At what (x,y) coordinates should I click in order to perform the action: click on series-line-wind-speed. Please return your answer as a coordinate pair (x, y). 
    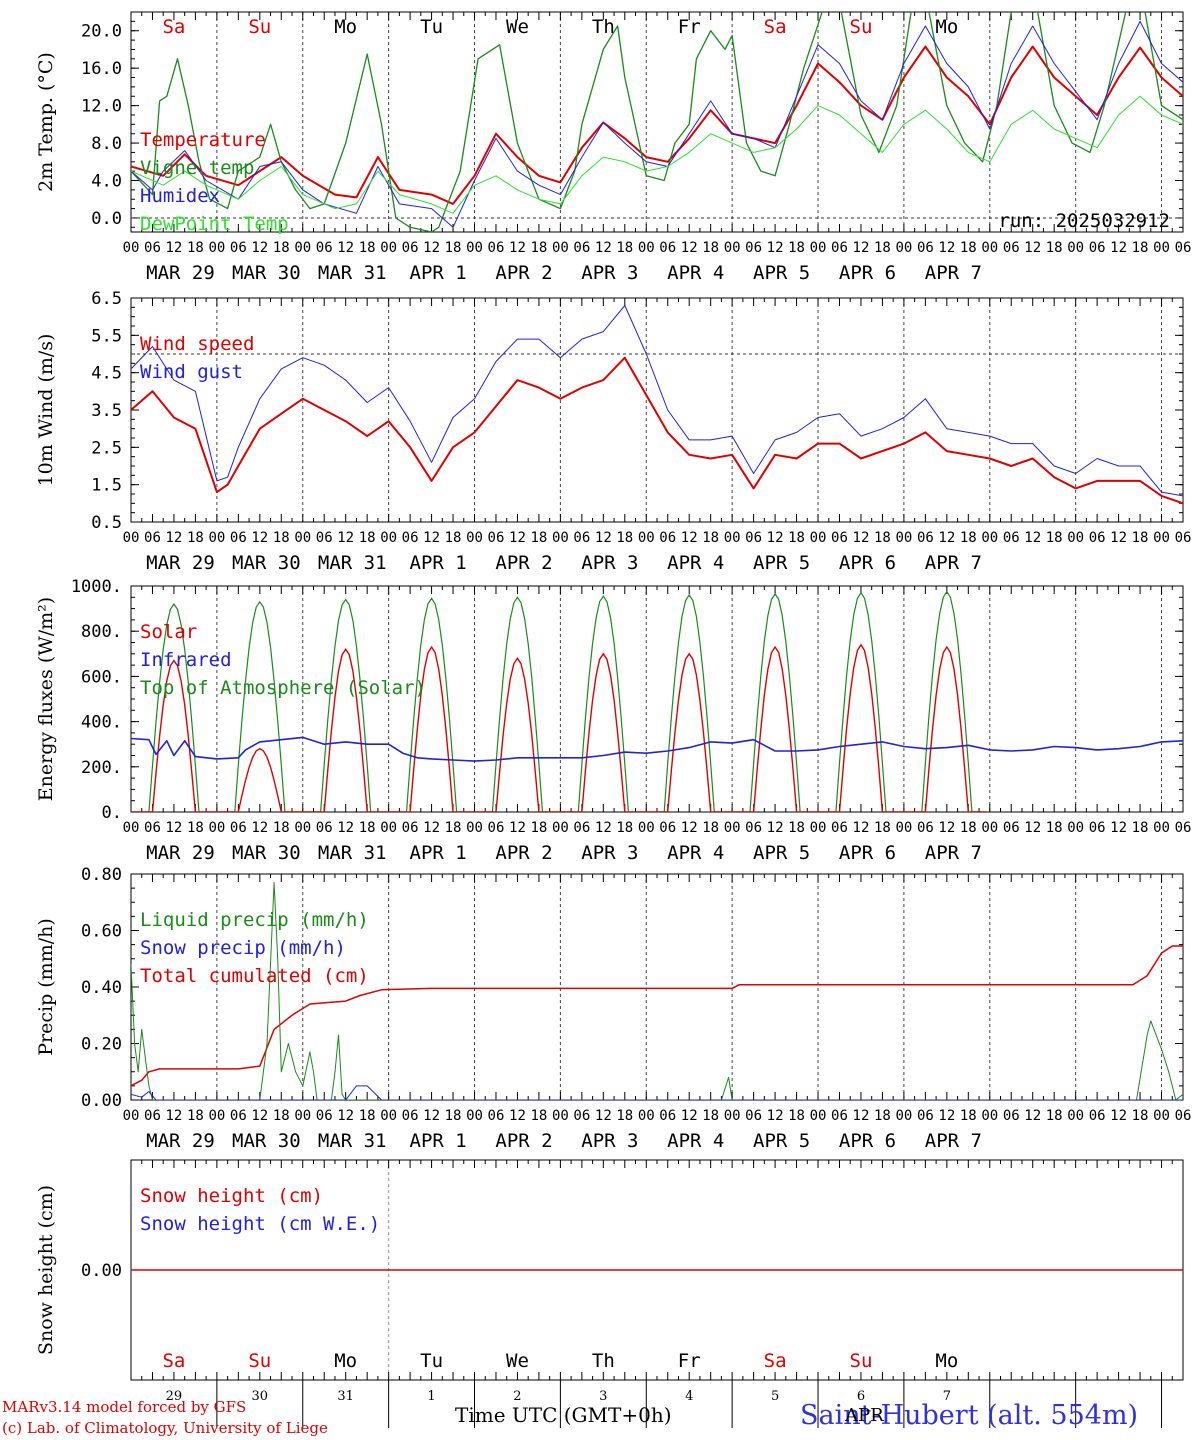
    Looking at the image, I should click on (657, 430).